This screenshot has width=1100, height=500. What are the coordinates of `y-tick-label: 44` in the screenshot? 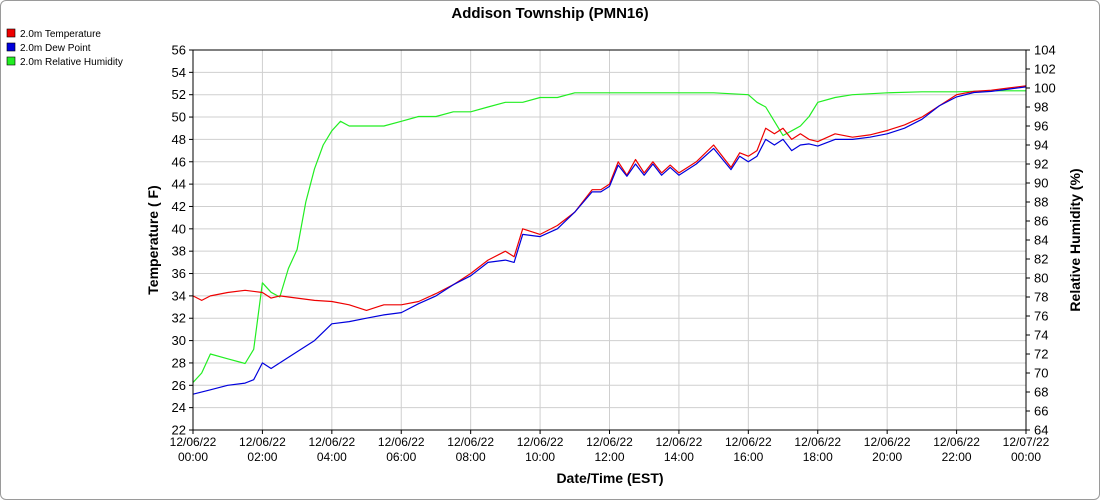 It's located at (179, 184).